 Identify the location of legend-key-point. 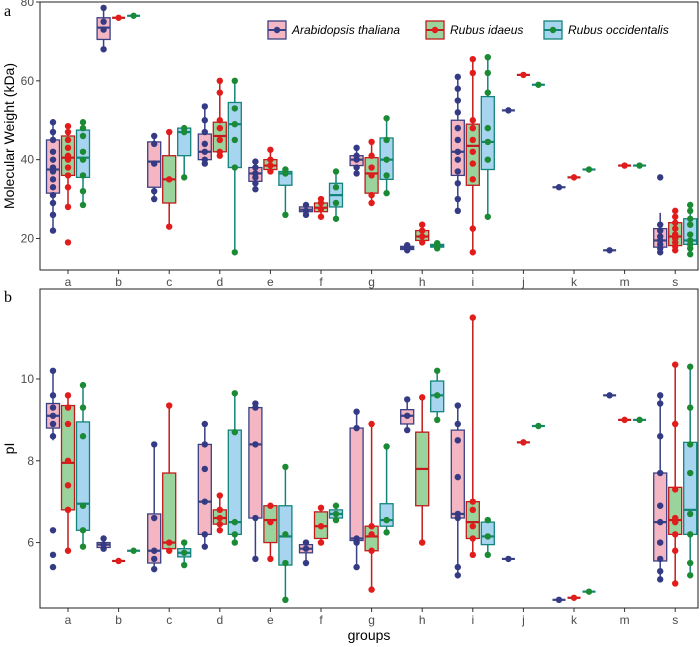
(553, 30).